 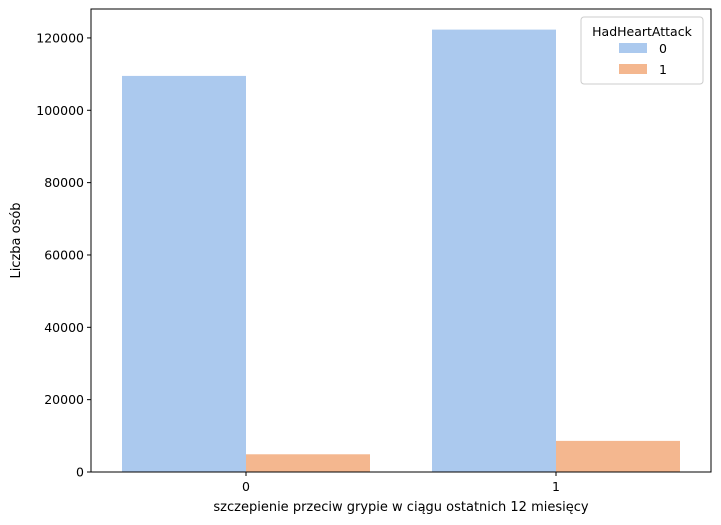 I want to click on x-tick-label: 0, so click(x=246, y=486).